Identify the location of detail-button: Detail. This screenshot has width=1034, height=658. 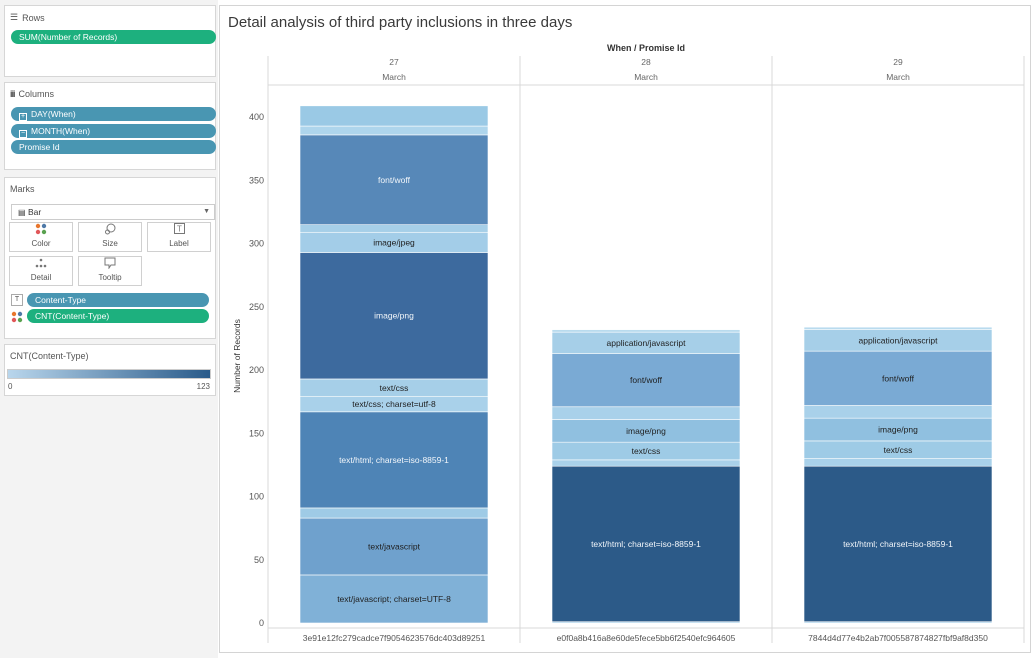
(41, 271).